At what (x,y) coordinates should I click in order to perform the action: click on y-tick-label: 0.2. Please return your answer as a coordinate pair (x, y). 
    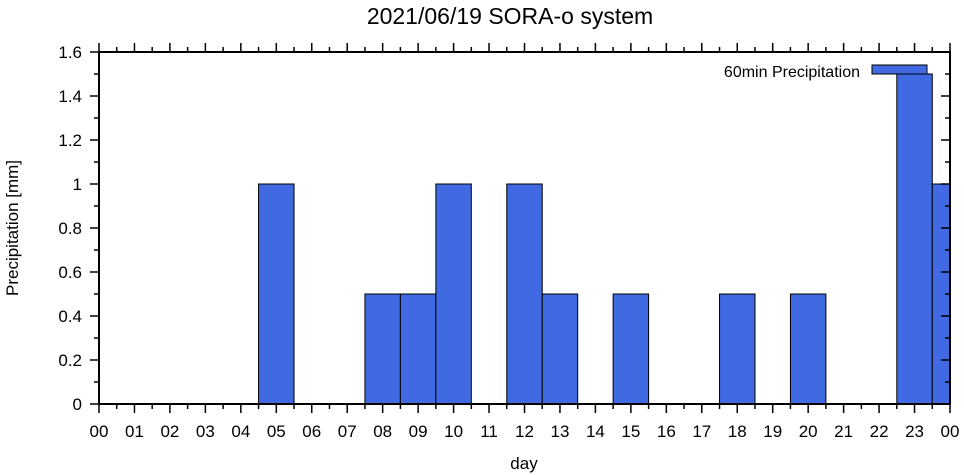
    Looking at the image, I should click on (70, 360).